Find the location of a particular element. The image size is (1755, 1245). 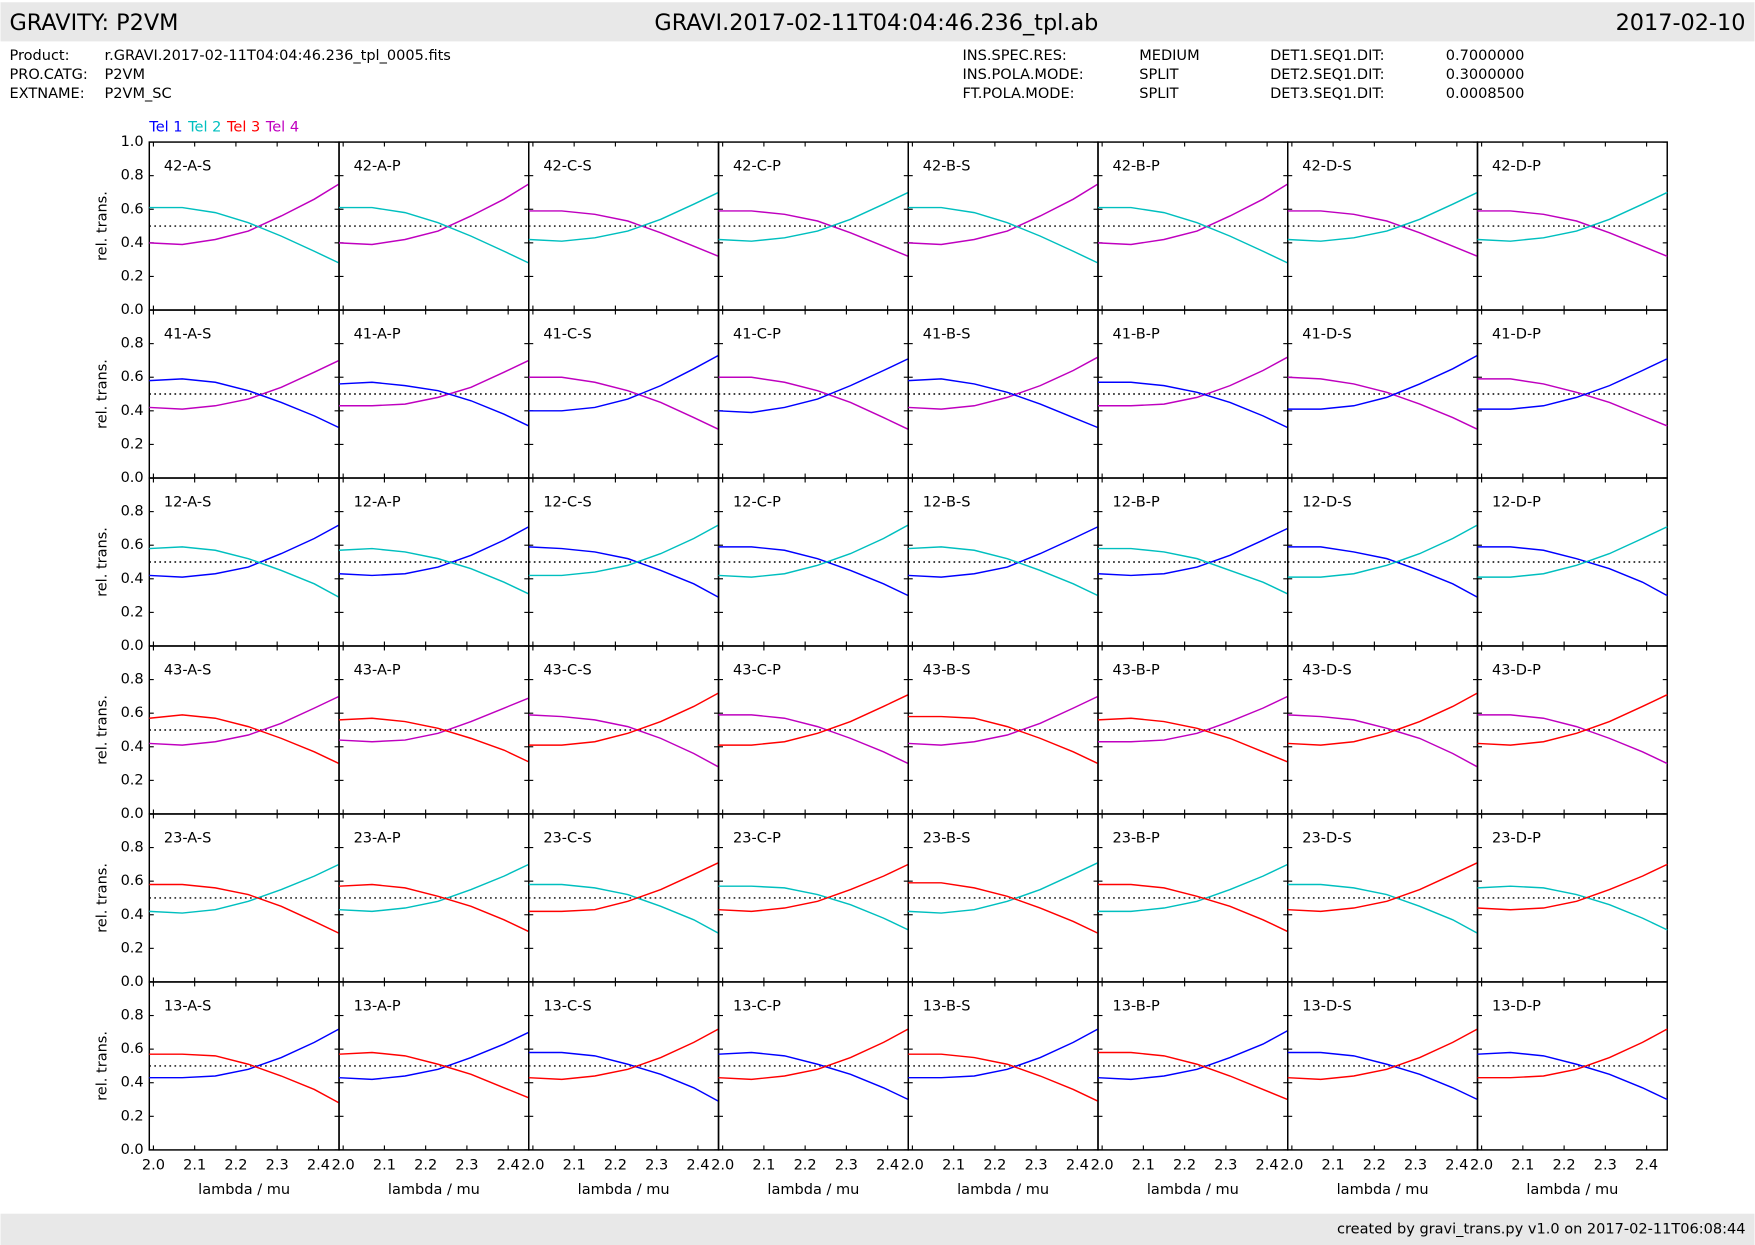

header-file: GRAVI.2017-02-11T04:04:46.236_tpl.ab is located at coordinates (876, 23).